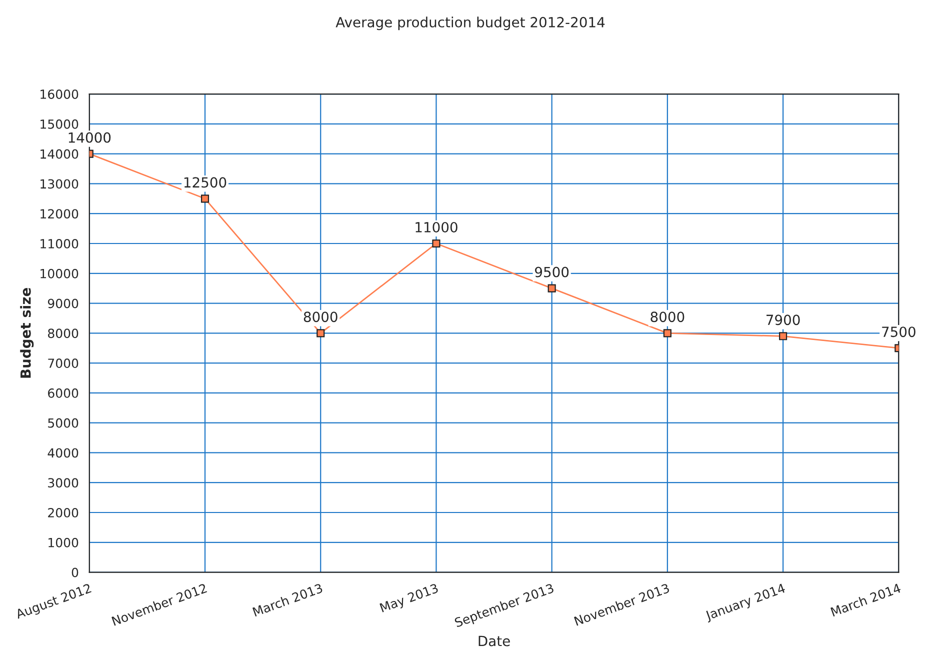  I want to click on x-tick-label: May 2013, so click(410, 599).